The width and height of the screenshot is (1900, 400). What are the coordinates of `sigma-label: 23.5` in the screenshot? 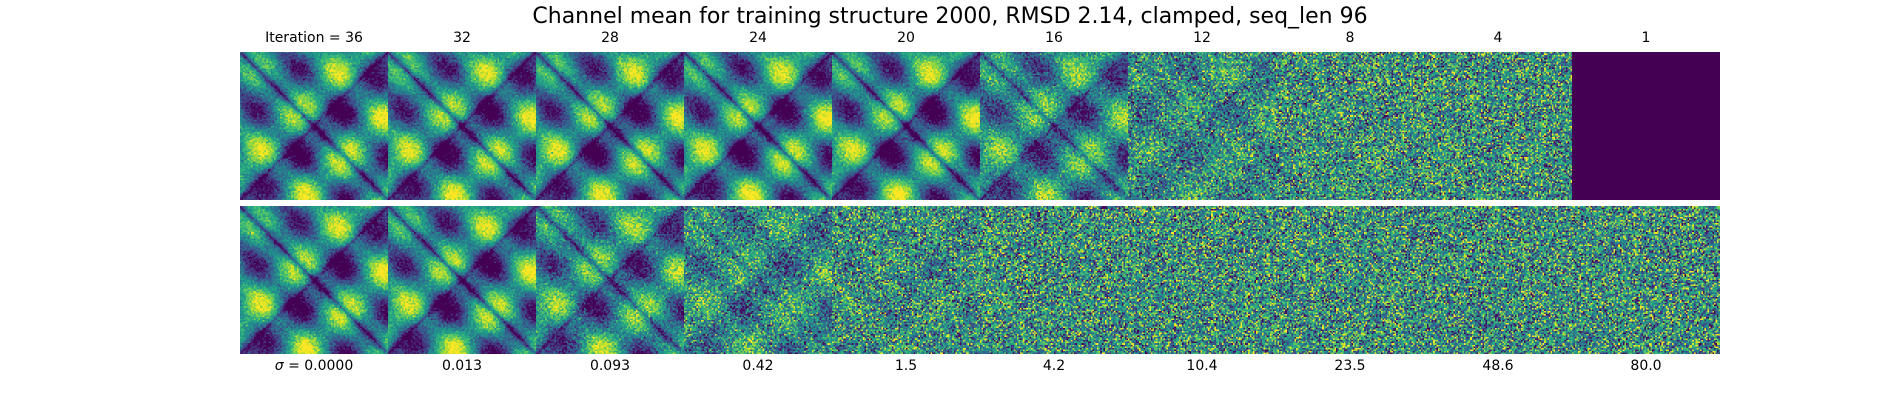 It's located at (1350, 366).